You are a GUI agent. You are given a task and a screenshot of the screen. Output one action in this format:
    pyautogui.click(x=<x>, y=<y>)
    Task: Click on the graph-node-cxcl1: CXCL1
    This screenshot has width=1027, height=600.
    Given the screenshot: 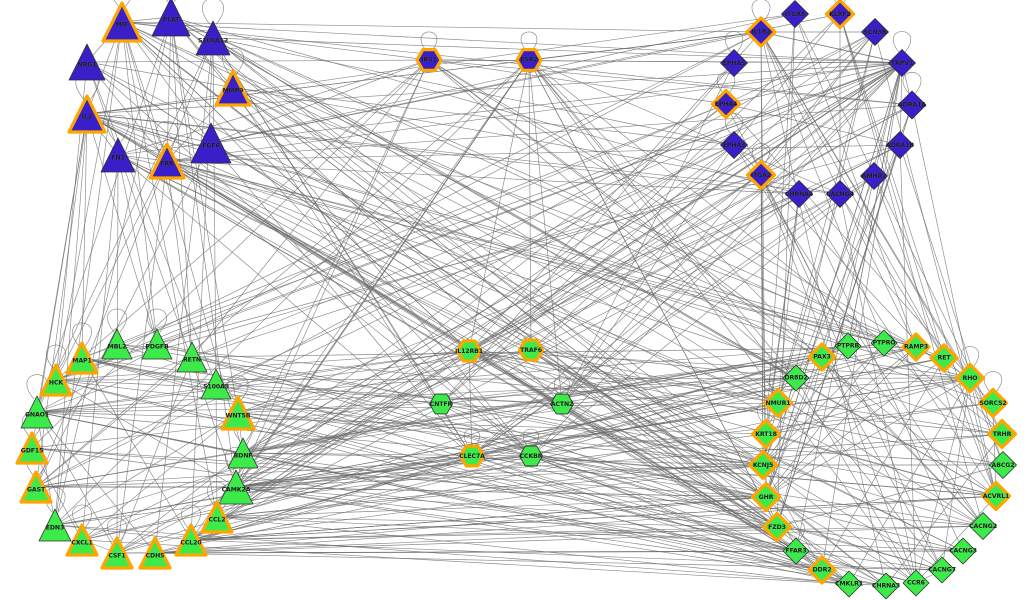 What is the action you would take?
    pyautogui.click(x=82, y=540)
    